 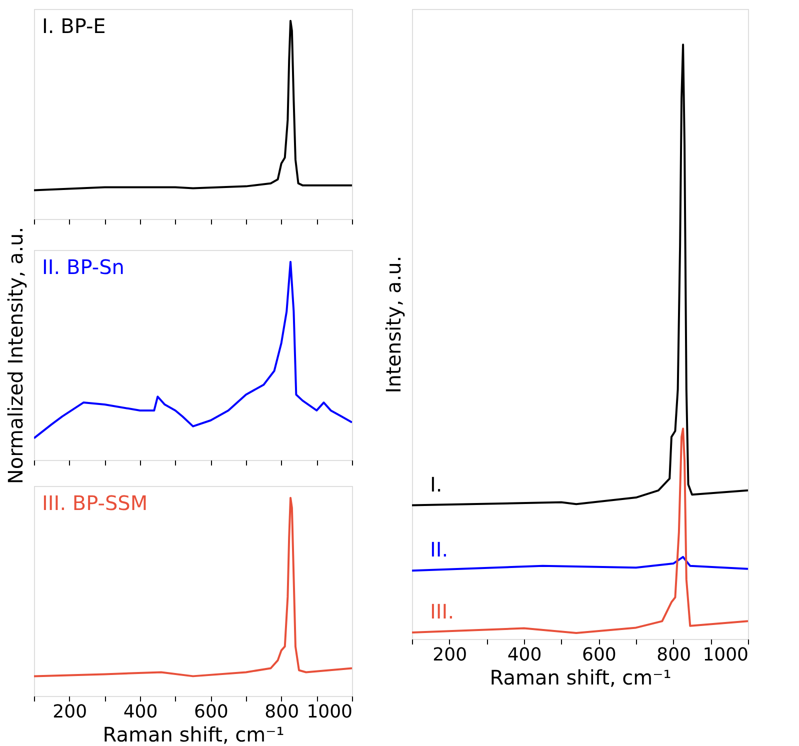 What do you see at coordinates (95, 503) in the screenshot?
I see `text: III. BP-SSM` at bounding box center [95, 503].